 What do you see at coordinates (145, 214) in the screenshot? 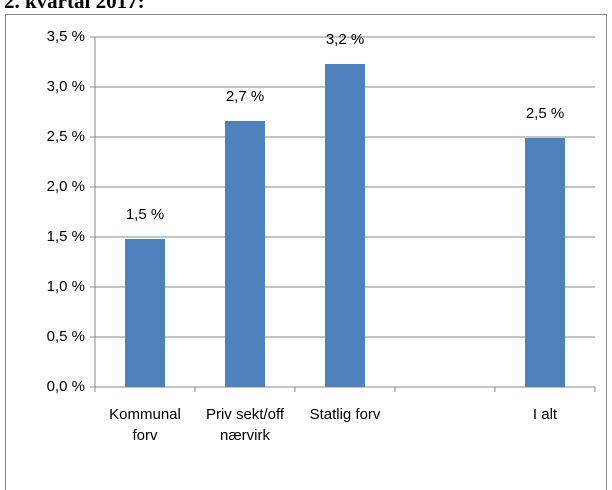
I see `data-label: 1,5 %` at bounding box center [145, 214].